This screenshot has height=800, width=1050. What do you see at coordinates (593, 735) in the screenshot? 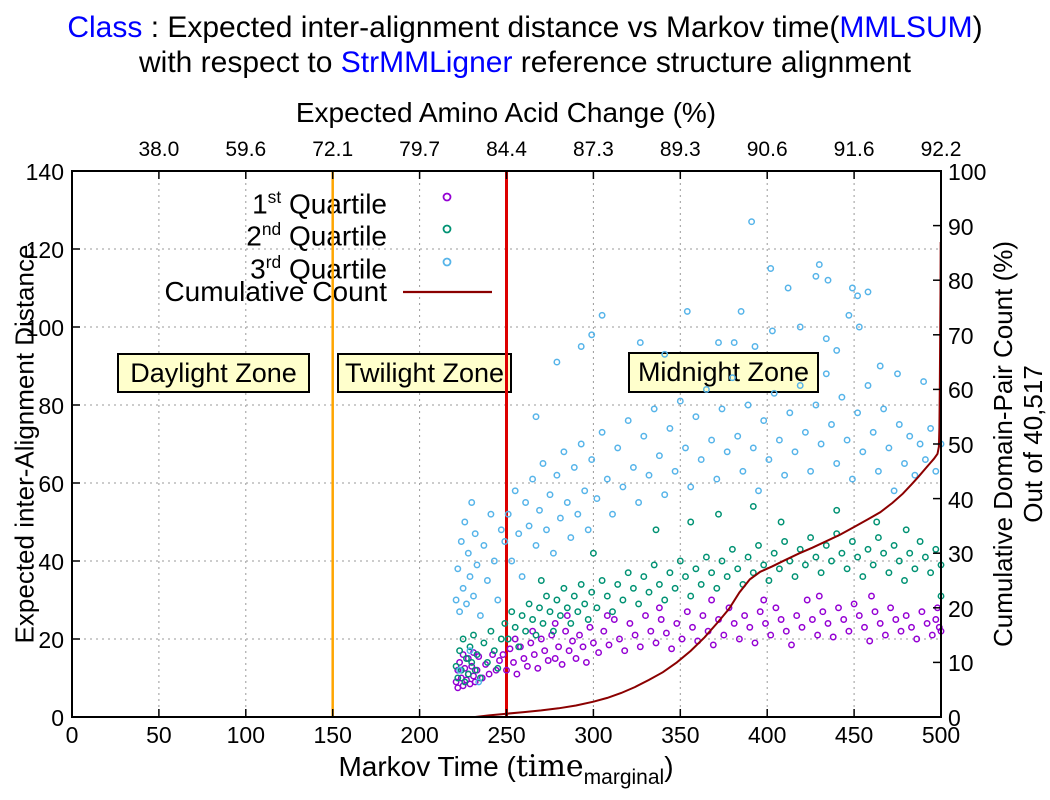
I see `x-tick-label: 300` at bounding box center [593, 735].